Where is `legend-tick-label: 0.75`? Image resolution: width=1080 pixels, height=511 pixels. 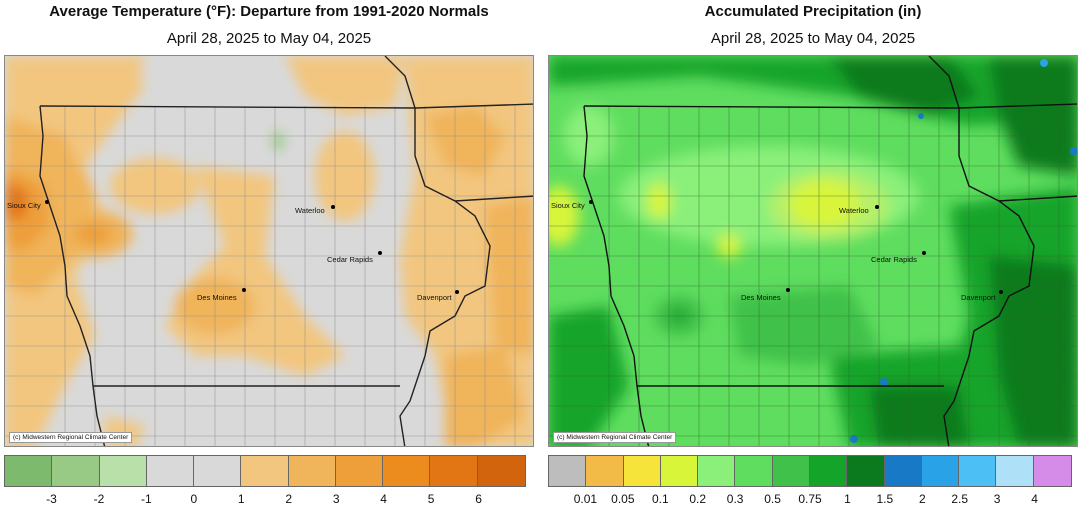 legend-tick-label: 0.75 is located at coordinates (810, 499).